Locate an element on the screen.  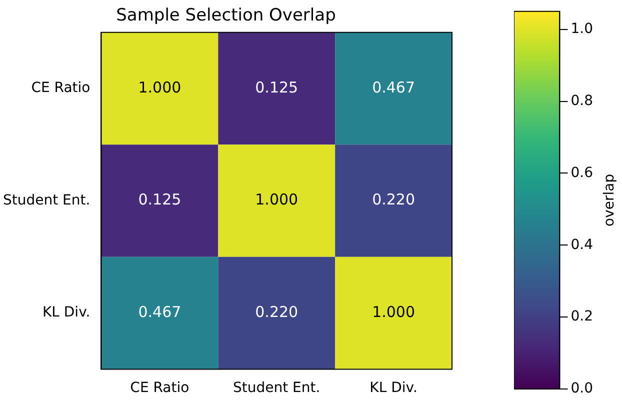
y-tick-label: CE Ratio is located at coordinates (60, 88).